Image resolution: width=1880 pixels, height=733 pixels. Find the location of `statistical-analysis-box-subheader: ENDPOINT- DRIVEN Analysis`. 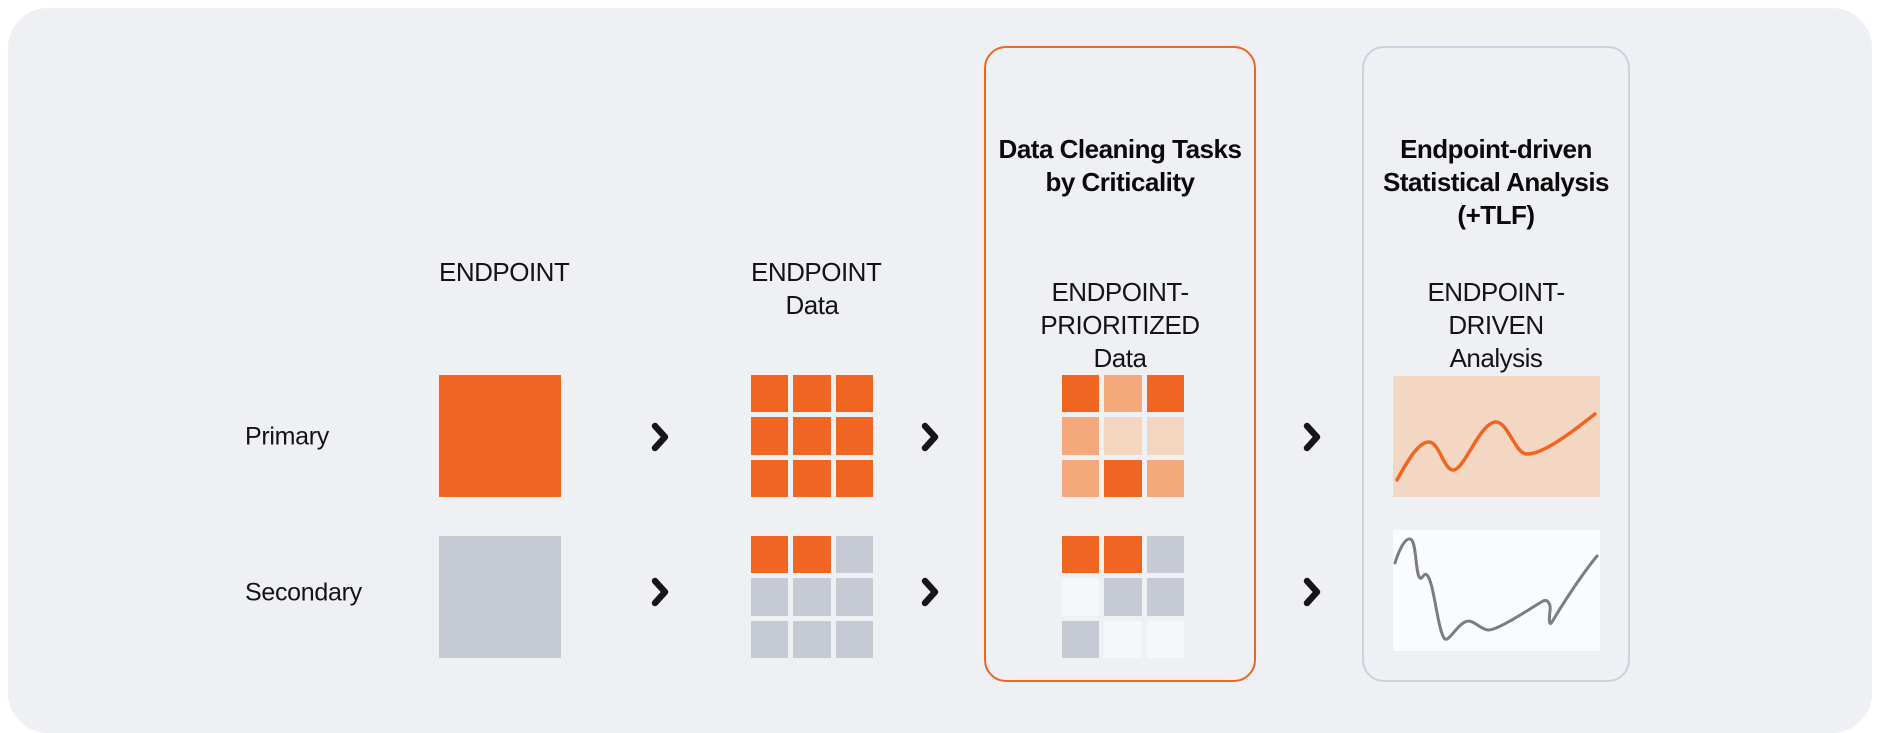

statistical-analysis-box-subheader: ENDPOINT- DRIVEN Analysis is located at coordinates (1496, 325).